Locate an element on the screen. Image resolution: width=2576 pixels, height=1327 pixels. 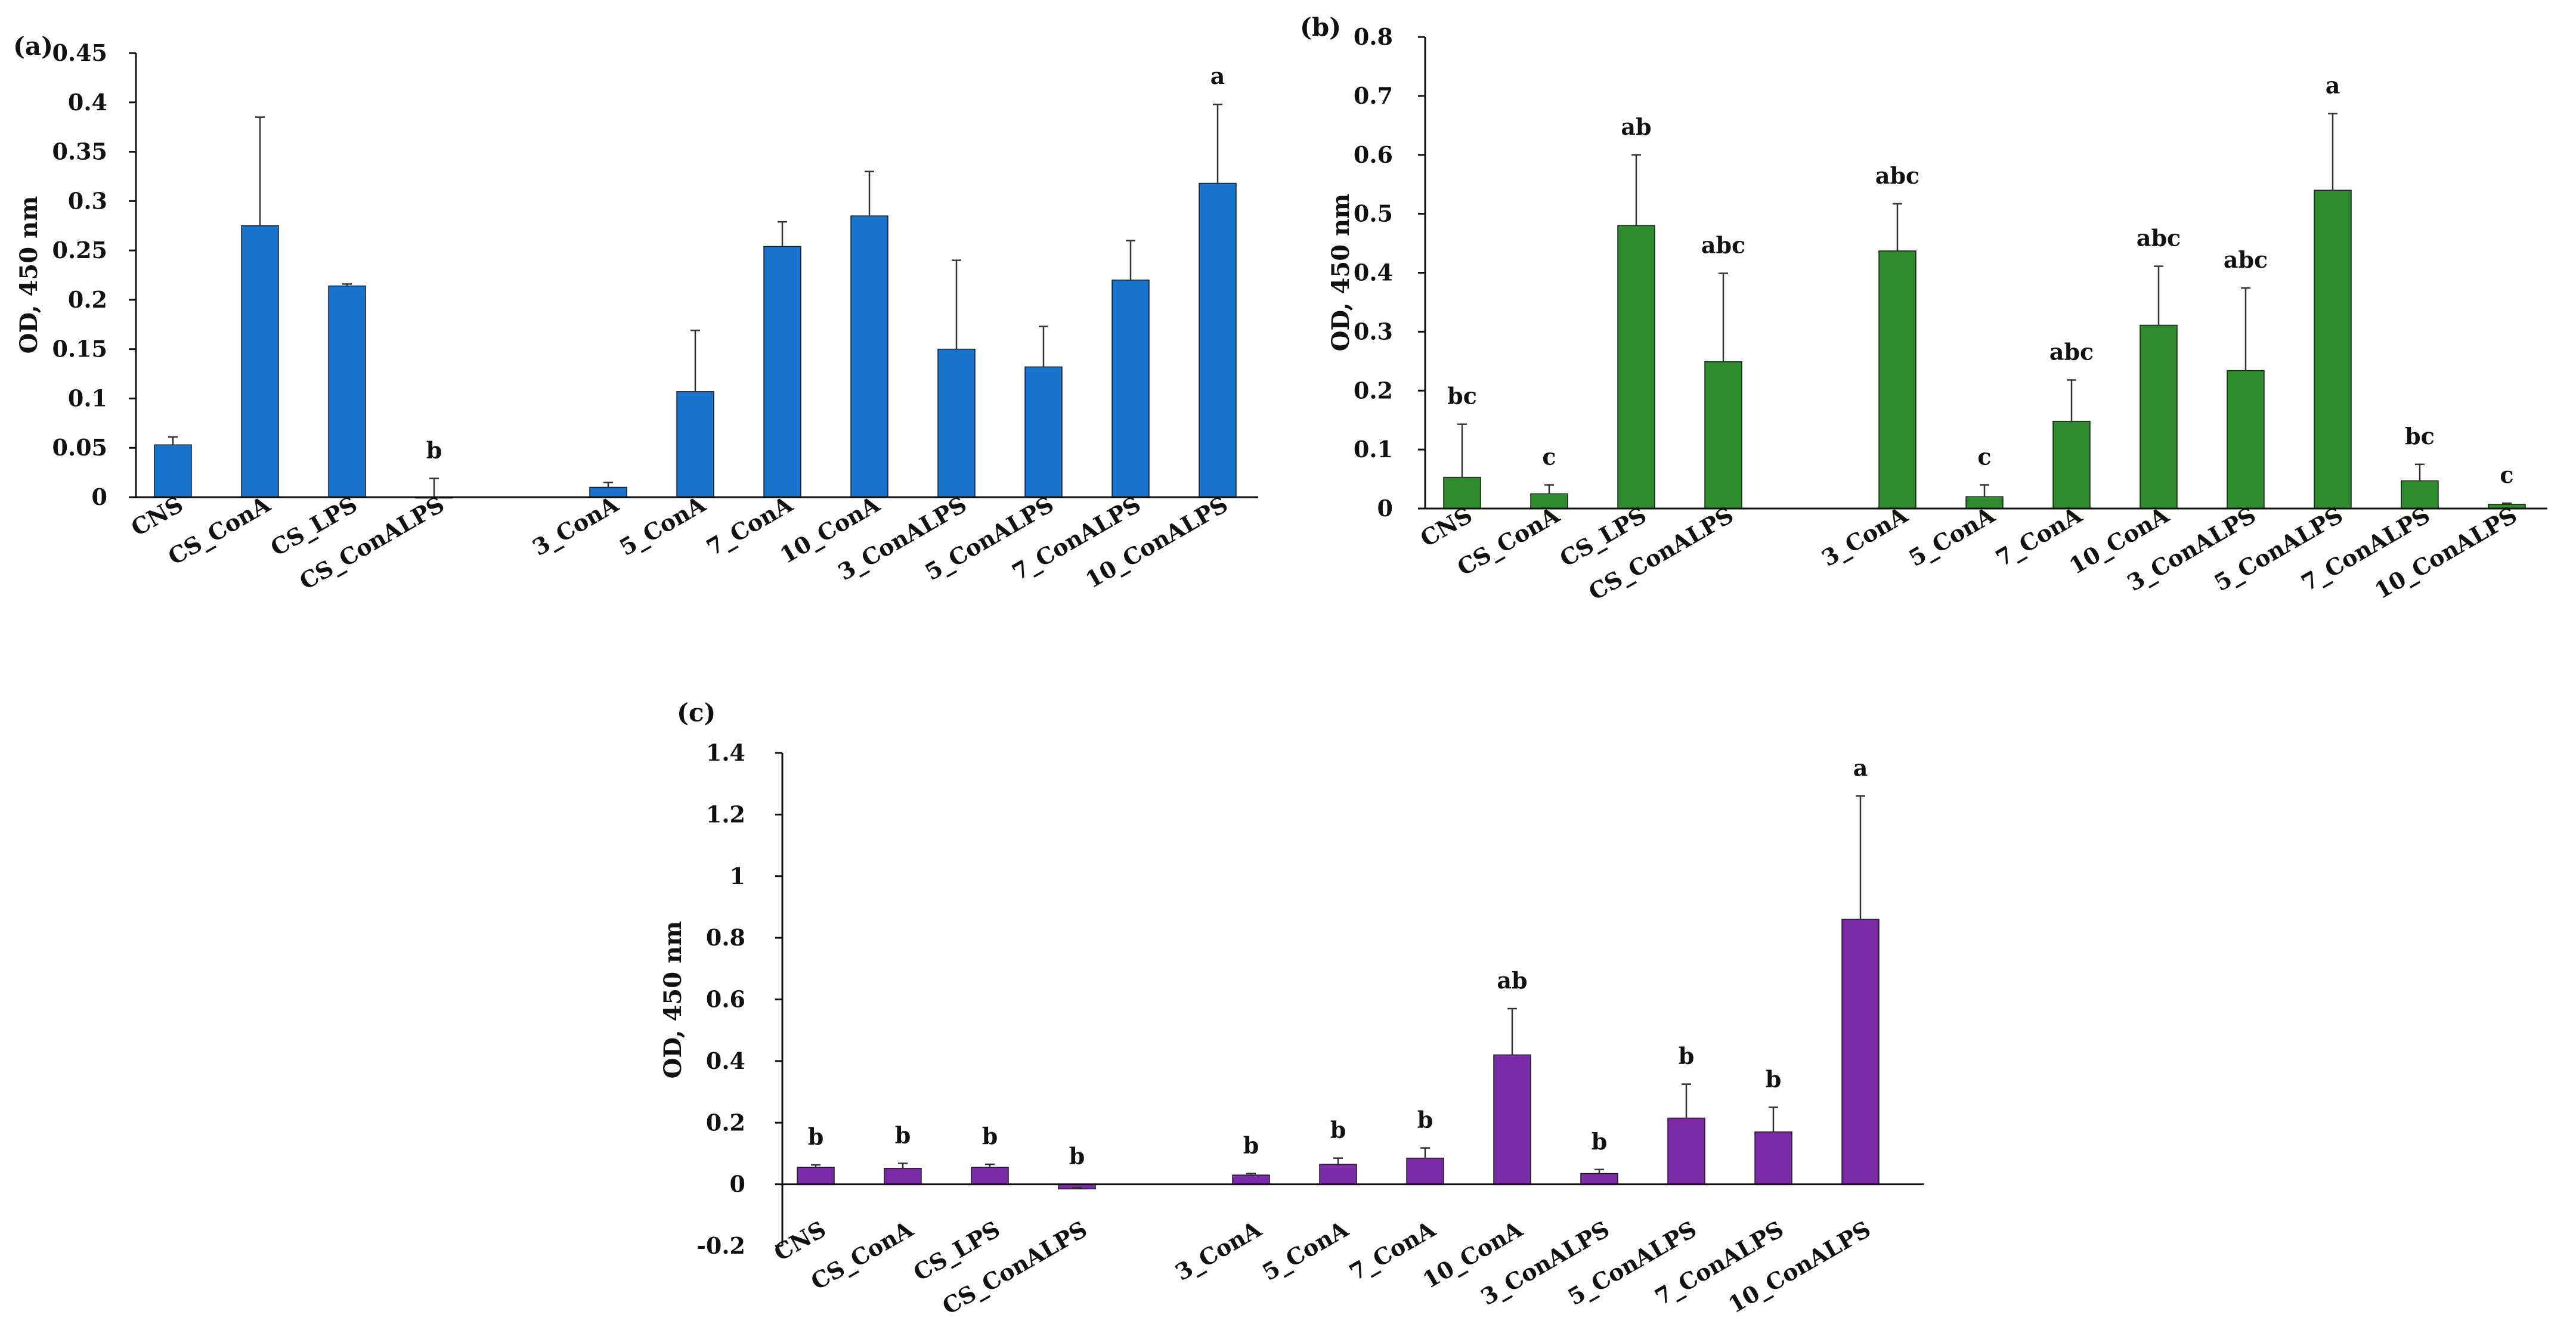
y-tick-label: 0.05 is located at coordinates (79, 448).